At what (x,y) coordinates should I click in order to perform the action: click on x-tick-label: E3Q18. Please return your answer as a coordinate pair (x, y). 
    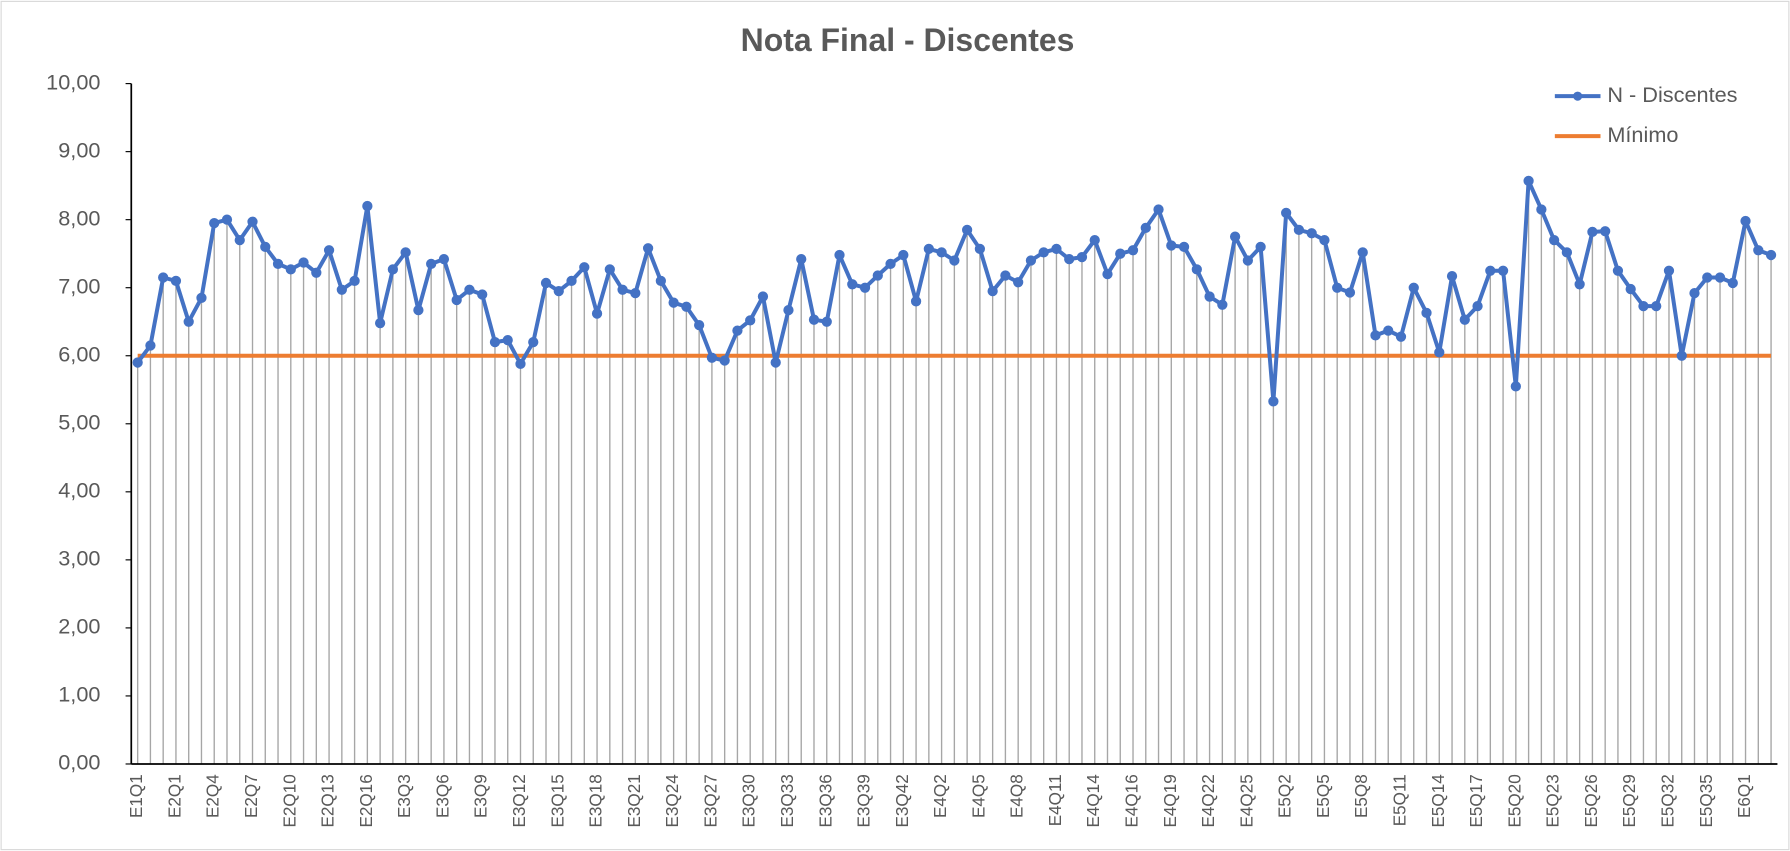
    Looking at the image, I should click on (596, 800).